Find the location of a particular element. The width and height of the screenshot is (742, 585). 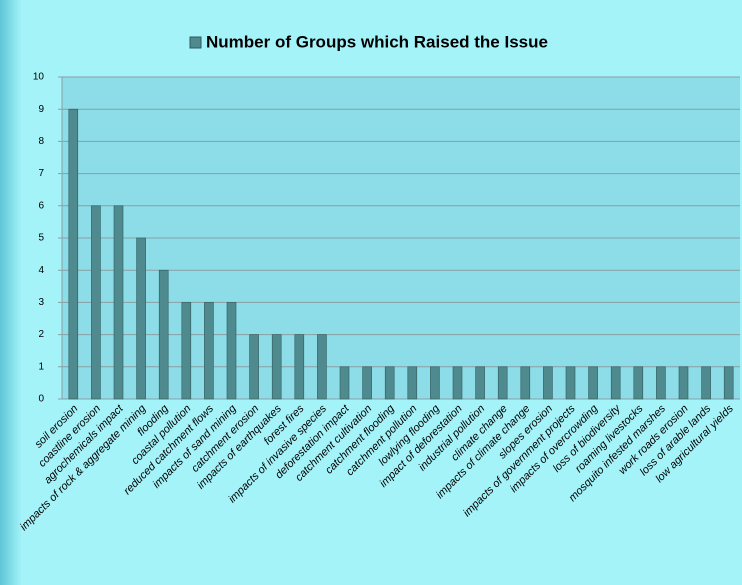

y-tick-label: 9 is located at coordinates (41, 109).